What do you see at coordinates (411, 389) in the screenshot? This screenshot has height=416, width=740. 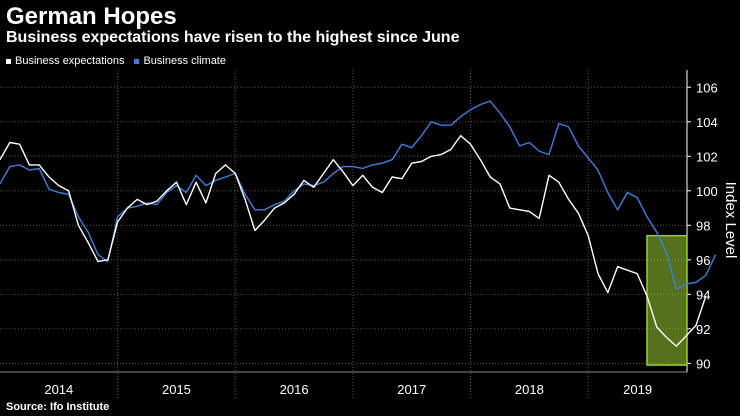 I see `x-tick-label: 2017` at bounding box center [411, 389].